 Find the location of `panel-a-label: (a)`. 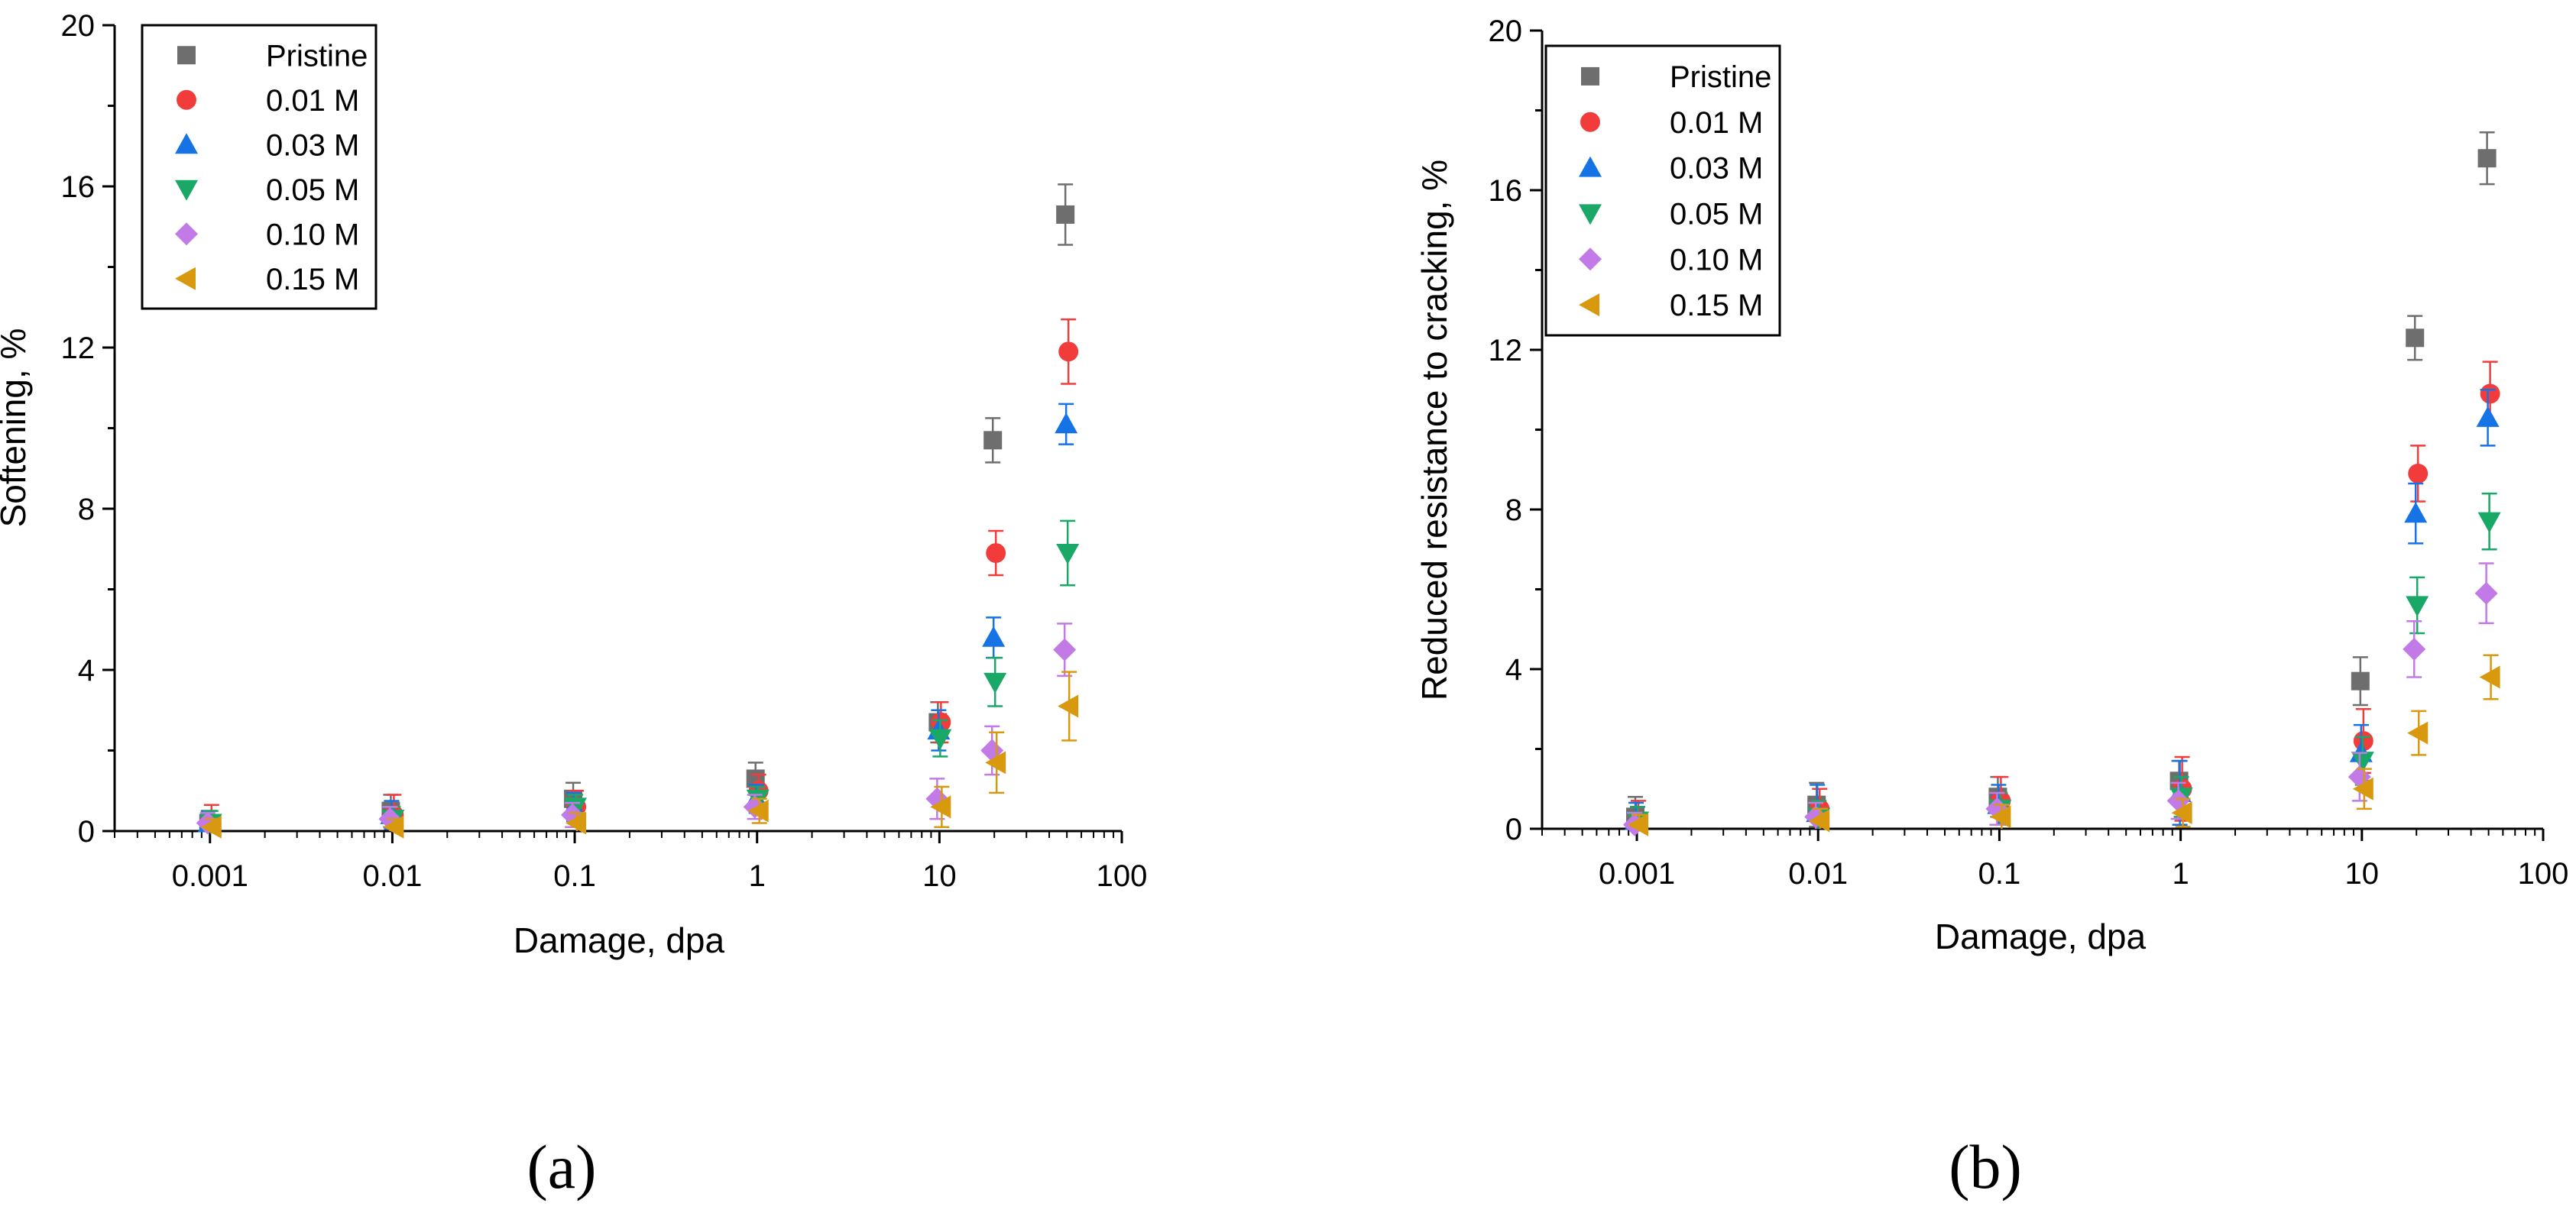

panel-a-label: (a) is located at coordinates (561, 1167).